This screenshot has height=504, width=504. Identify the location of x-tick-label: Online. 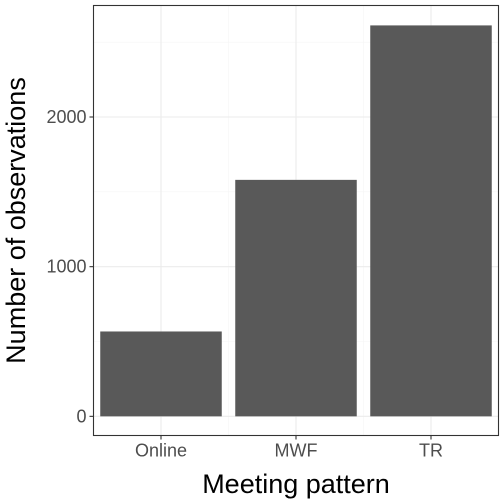
(161, 451).